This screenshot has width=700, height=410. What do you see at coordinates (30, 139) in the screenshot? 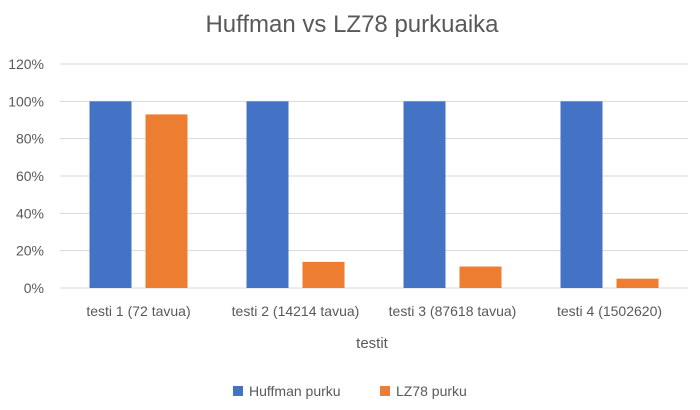
I see `y-tick-label: 80%` at bounding box center [30, 139].